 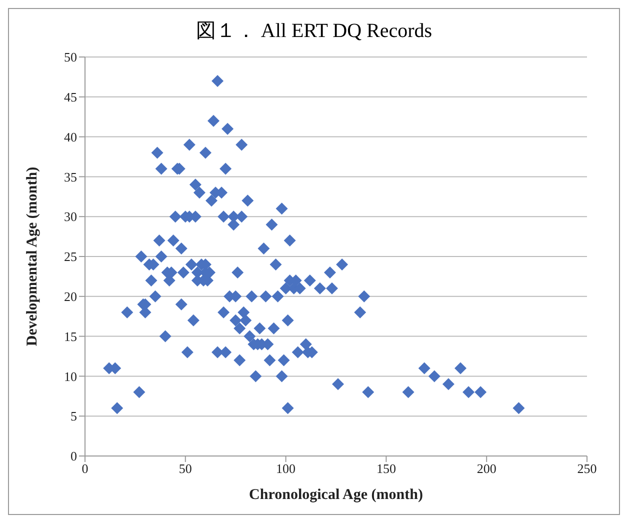 What do you see at coordinates (70, 136) in the screenshot?
I see `y-tick-label: 40` at bounding box center [70, 136].